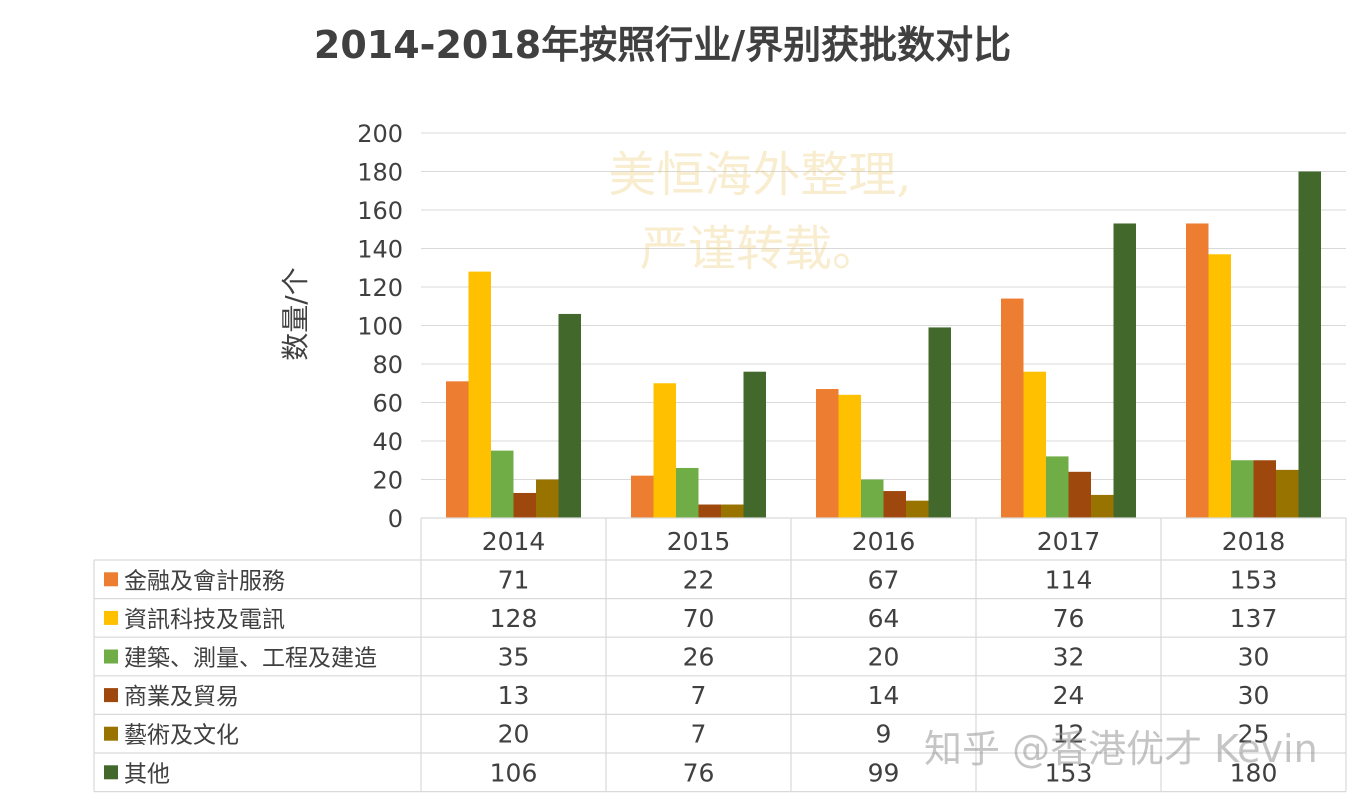 The image size is (1370, 800). Describe the element at coordinates (1069, 695) in the screenshot. I see `table-value: 24` at that location.